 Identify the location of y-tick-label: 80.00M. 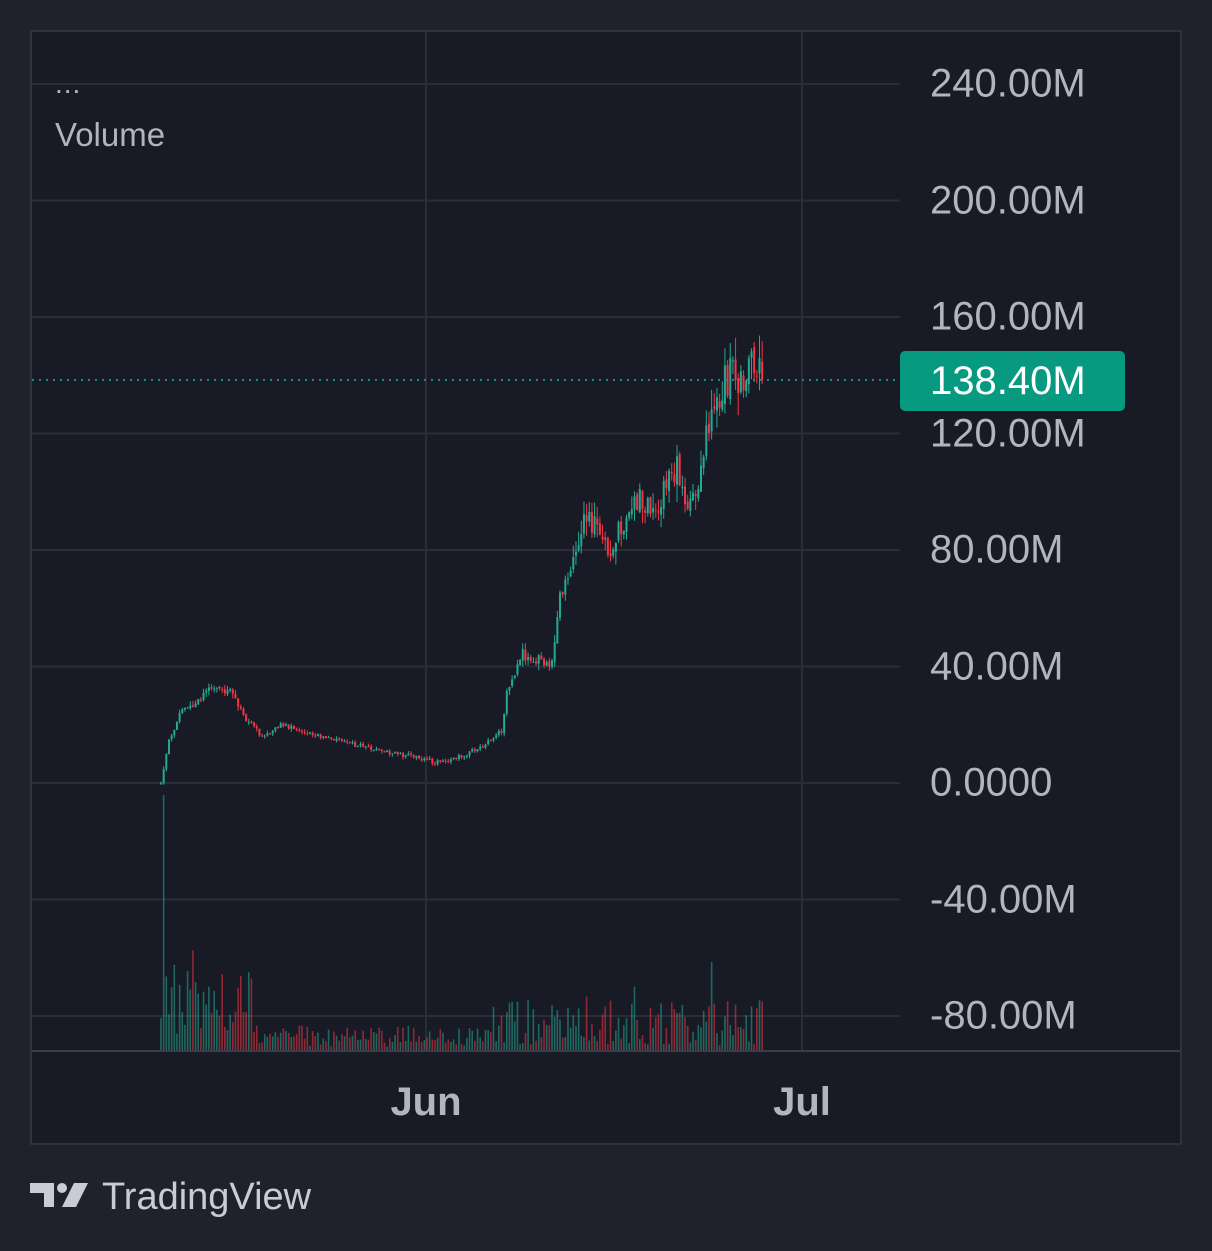
(997, 549).